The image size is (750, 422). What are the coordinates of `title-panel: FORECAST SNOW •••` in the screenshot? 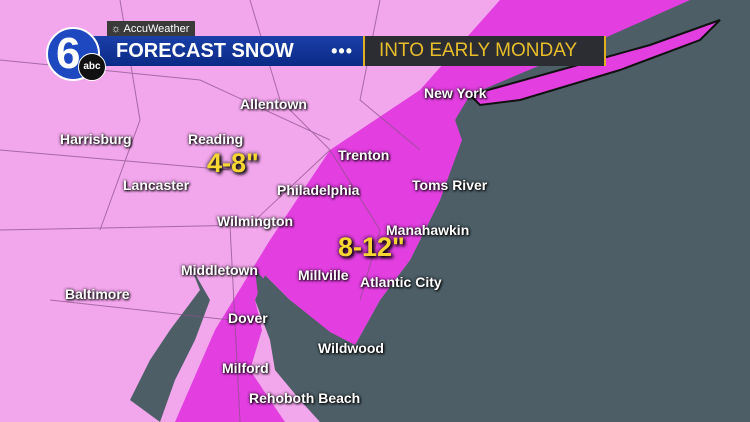 It's located at (220, 51).